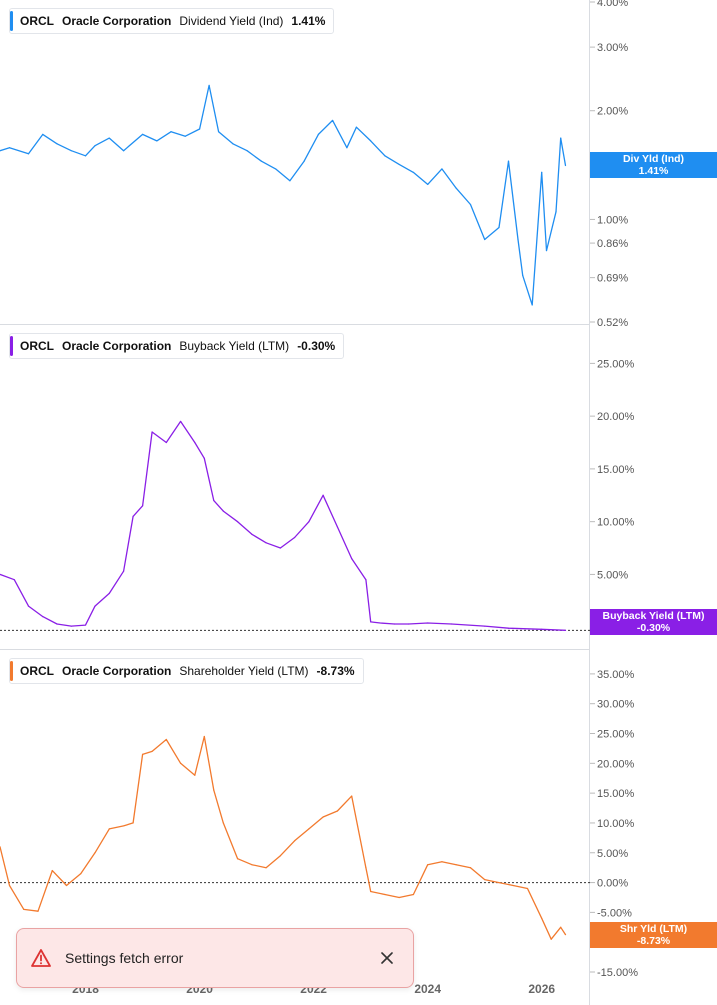 The height and width of the screenshot is (1005, 717). What do you see at coordinates (124, 958) in the screenshot?
I see `toast-message: Settings fetch error` at bounding box center [124, 958].